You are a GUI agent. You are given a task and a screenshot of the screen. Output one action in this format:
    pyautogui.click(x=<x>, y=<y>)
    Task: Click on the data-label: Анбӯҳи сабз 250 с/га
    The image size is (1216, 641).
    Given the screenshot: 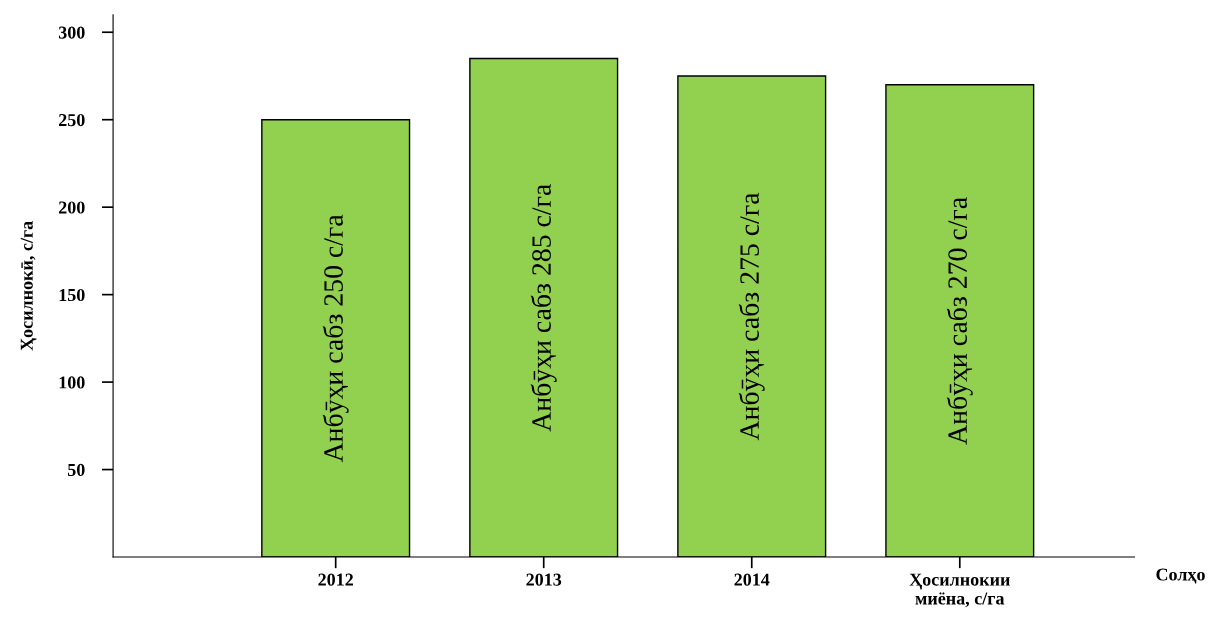 What is the action you would take?
    pyautogui.click(x=335, y=338)
    